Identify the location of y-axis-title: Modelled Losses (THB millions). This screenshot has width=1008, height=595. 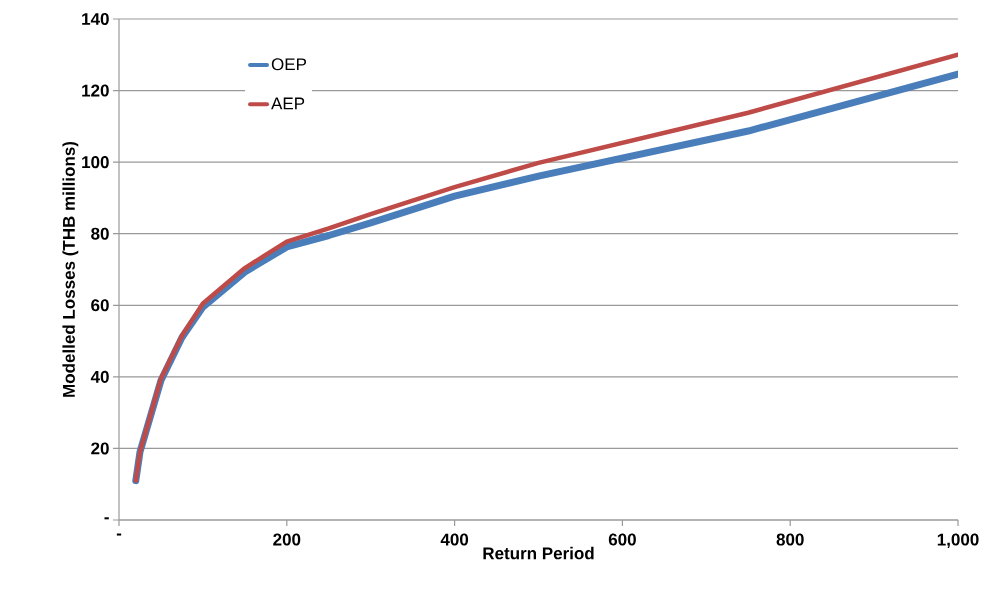
(70, 269).